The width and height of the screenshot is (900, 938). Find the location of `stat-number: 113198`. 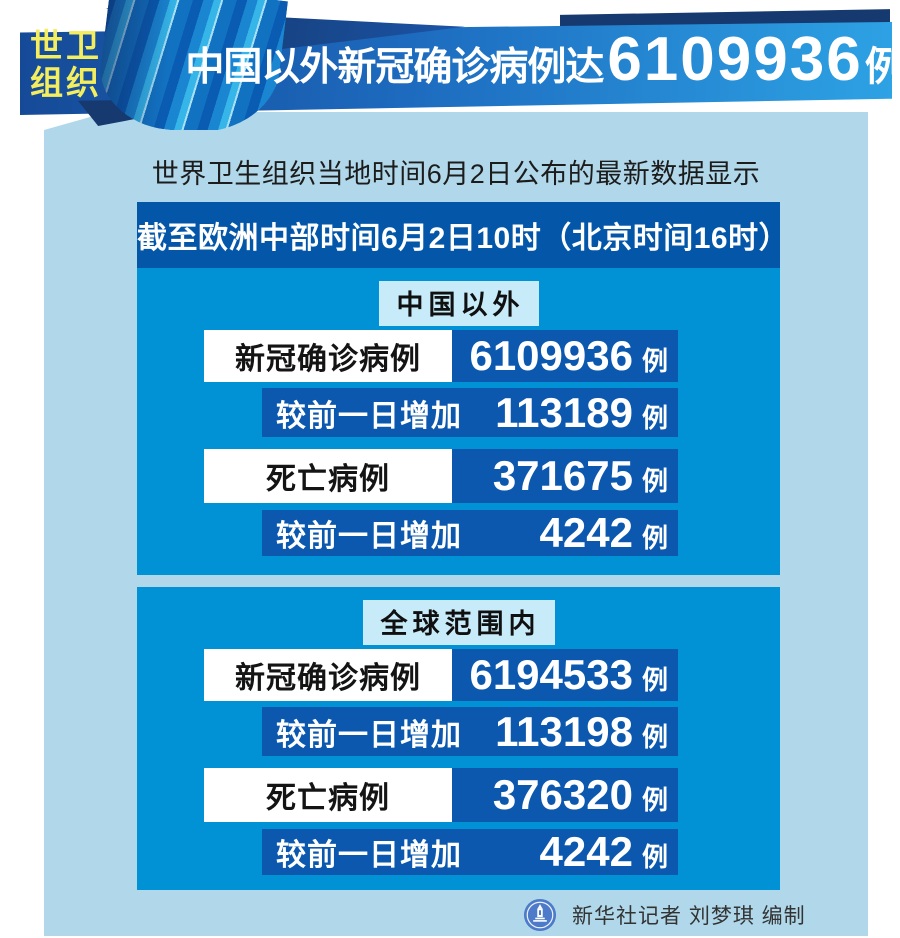

stat-number: 113198 is located at coordinates (564, 731).